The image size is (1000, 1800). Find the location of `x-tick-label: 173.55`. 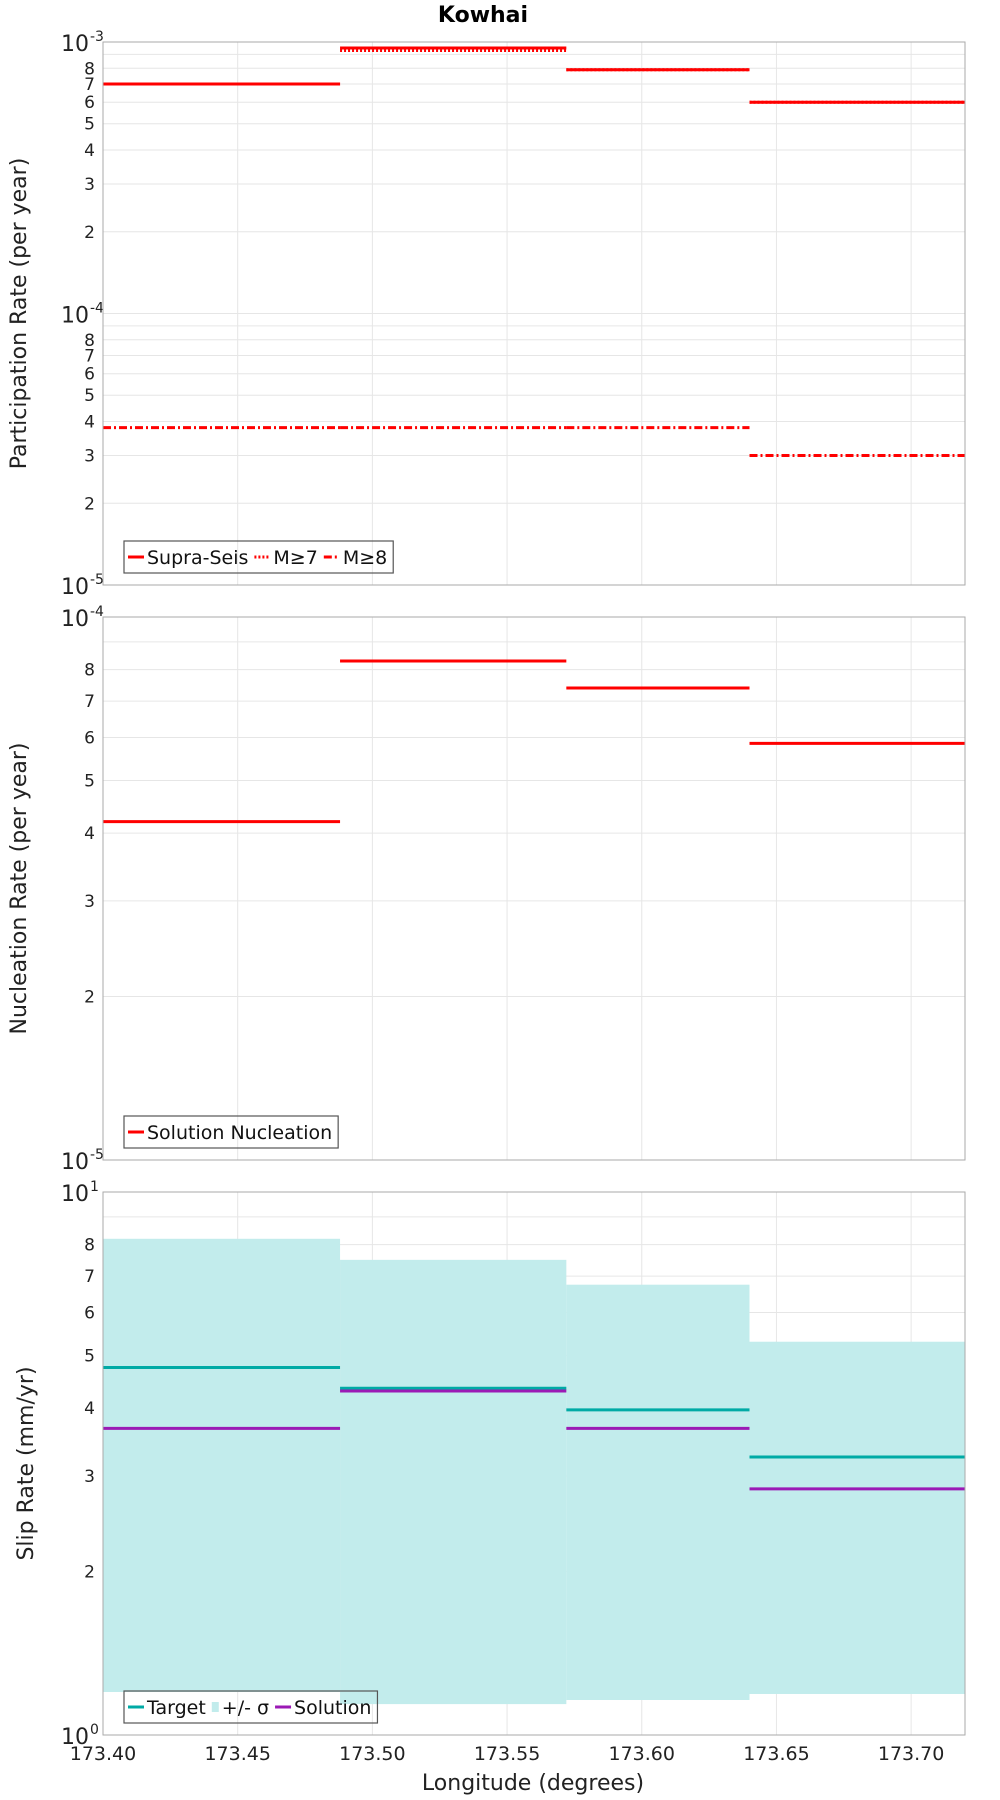

x-tick-label: 173.55 is located at coordinates (507, 1754).